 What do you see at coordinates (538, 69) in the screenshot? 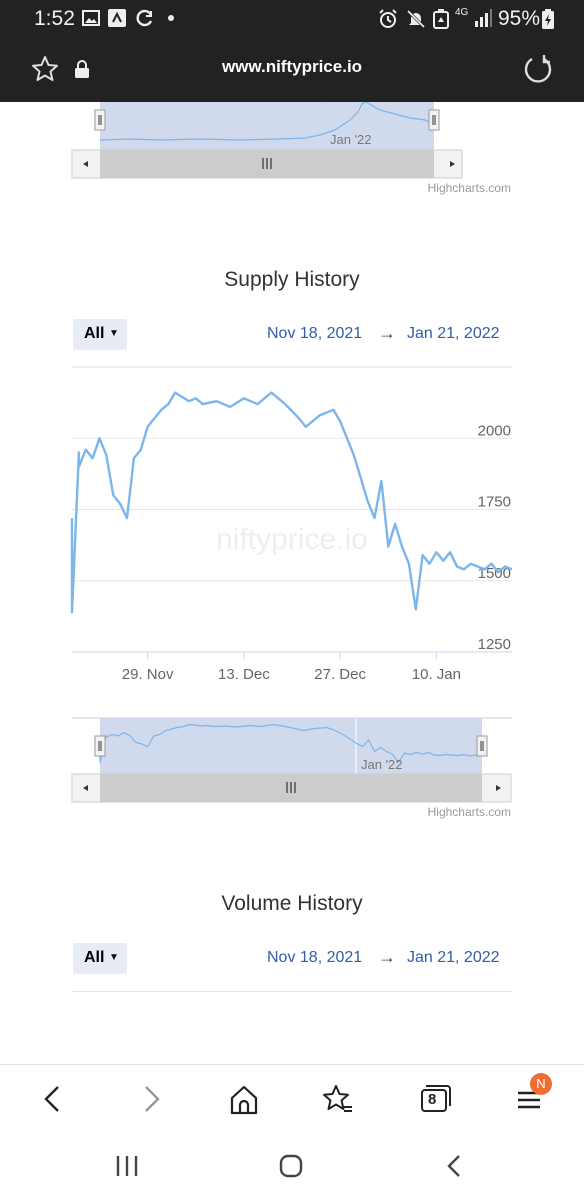
I see `reload-icon` at bounding box center [538, 69].